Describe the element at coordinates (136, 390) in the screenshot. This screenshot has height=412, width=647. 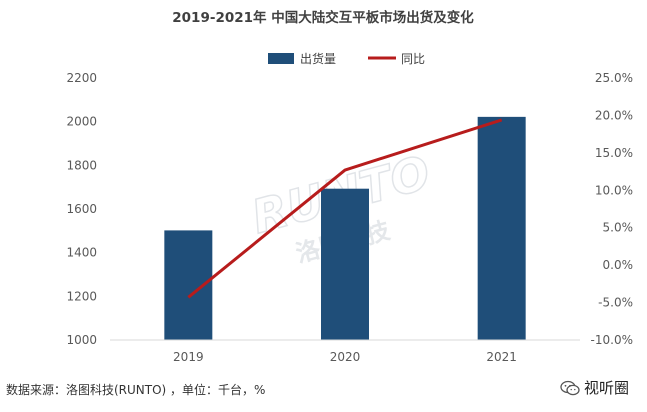
I see `source-note: 数据来源：洛图科技(RUNTO) ，单位：千台，%` at that location.